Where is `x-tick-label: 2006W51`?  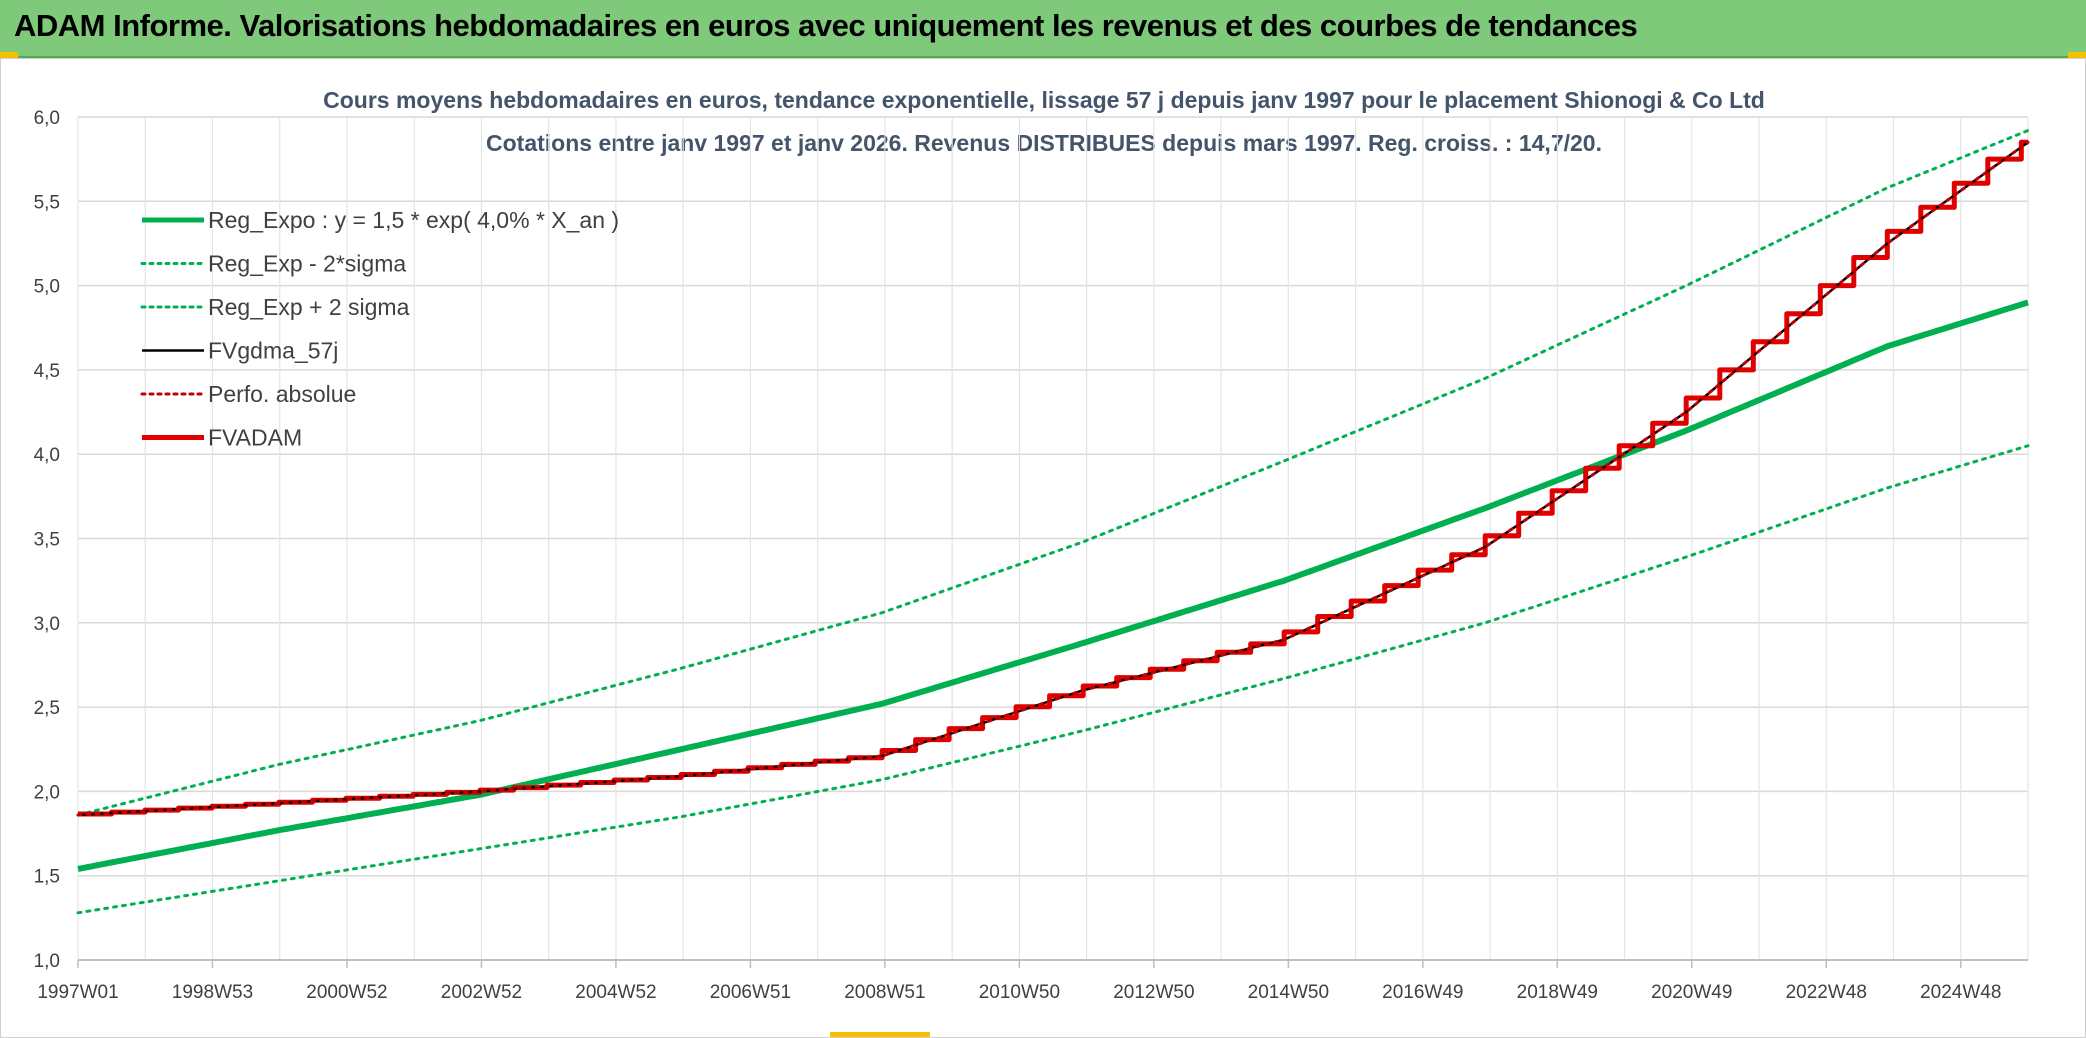 x-tick-label: 2006W51 is located at coordinates (750, 992).